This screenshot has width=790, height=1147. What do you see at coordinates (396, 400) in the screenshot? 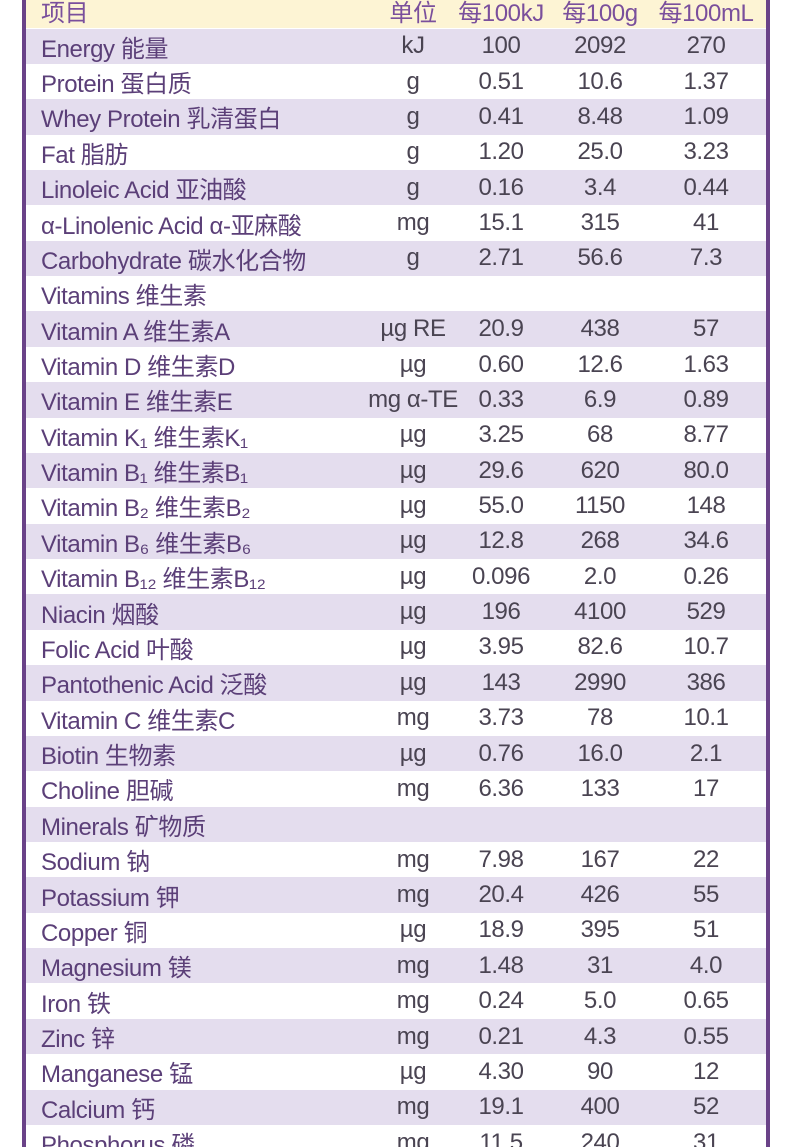
I see `table-row: Vitamin E 维生素E mg α-TE 0.33 6.9 0.89` at bounding box center [396, 400].